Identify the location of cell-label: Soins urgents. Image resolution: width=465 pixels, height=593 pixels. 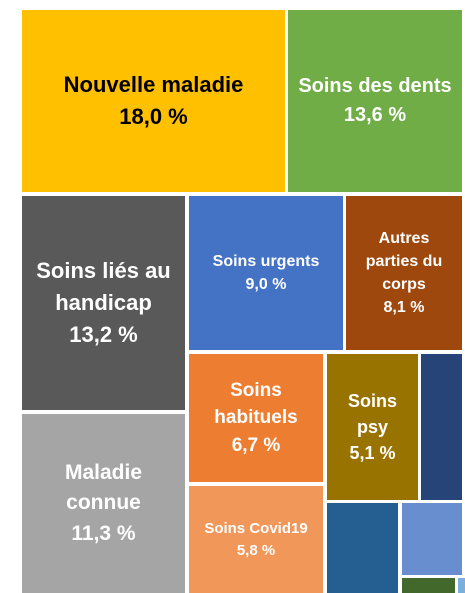
(266, 261).